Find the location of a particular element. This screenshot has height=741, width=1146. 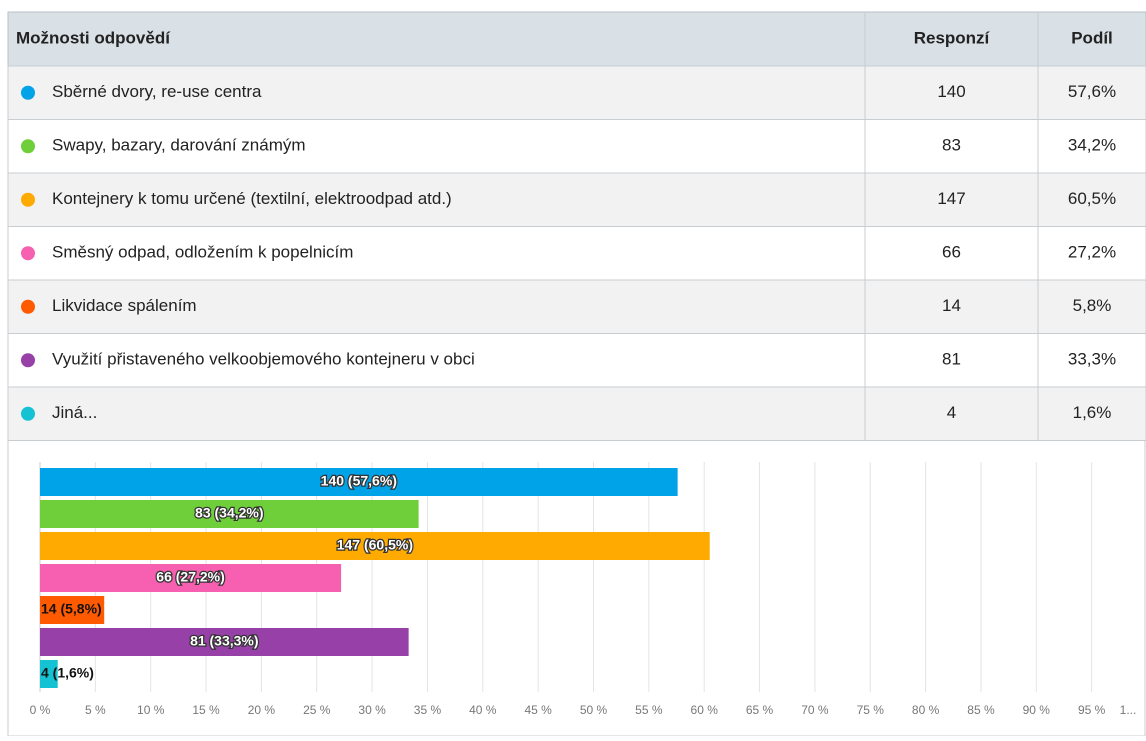

header-bg is located at coordinates (576, 39).